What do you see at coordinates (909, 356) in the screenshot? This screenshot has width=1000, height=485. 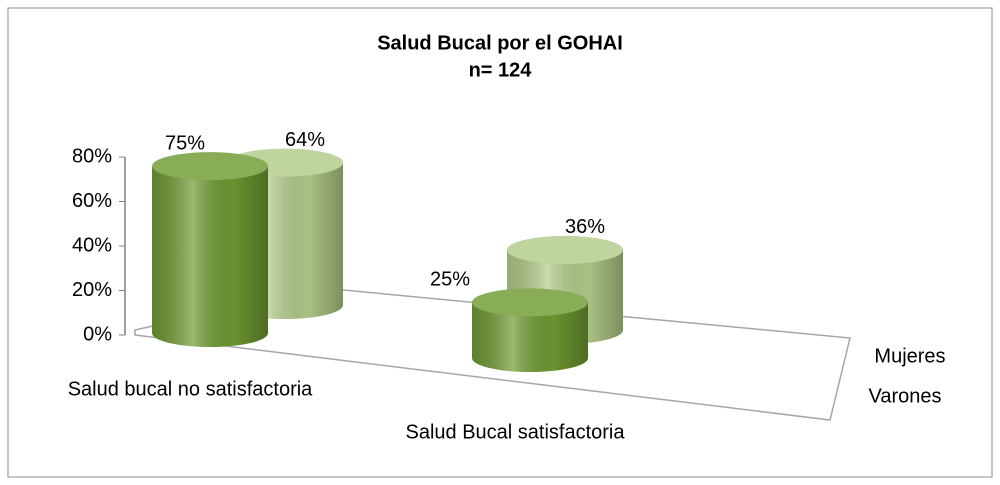 I see `legend-label: Mujeres` at bounding box center [909, 356].